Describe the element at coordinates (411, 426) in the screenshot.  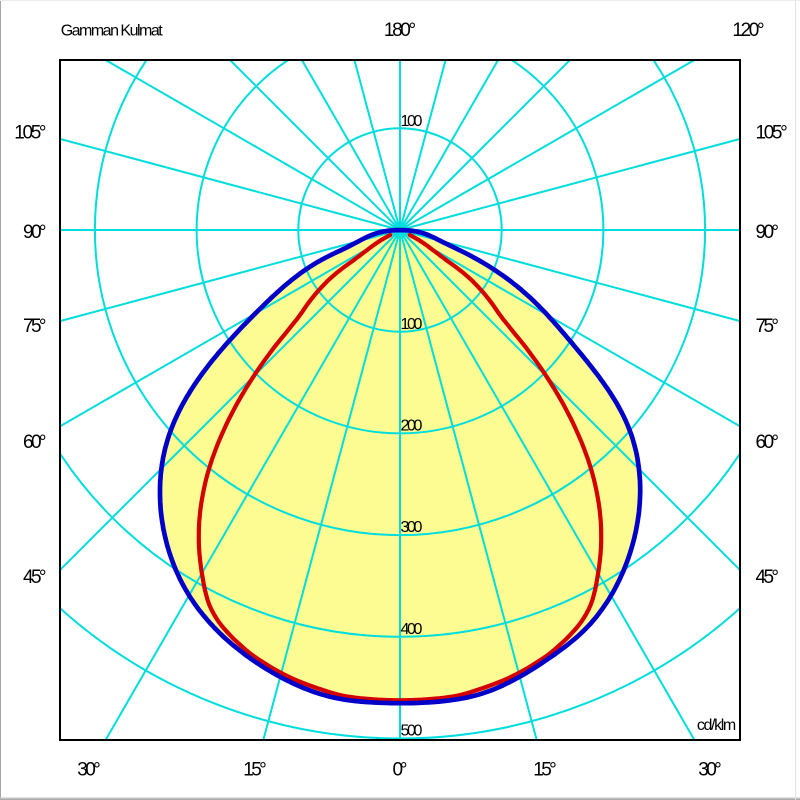
I see `svg-text: 200` at that location.